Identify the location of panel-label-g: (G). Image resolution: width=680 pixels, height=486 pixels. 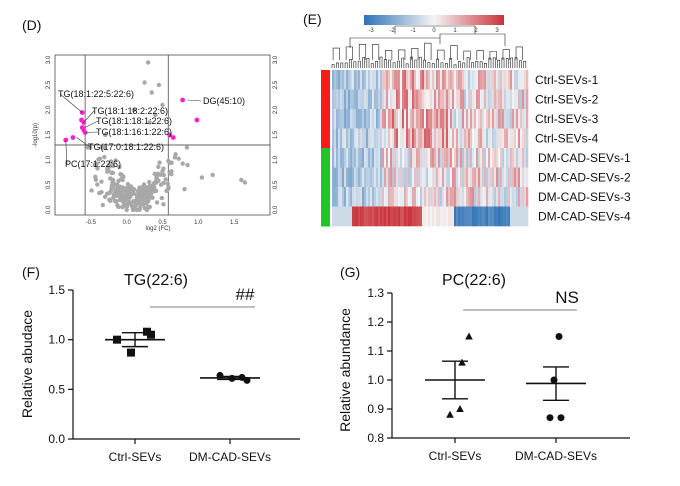
(350, 272).